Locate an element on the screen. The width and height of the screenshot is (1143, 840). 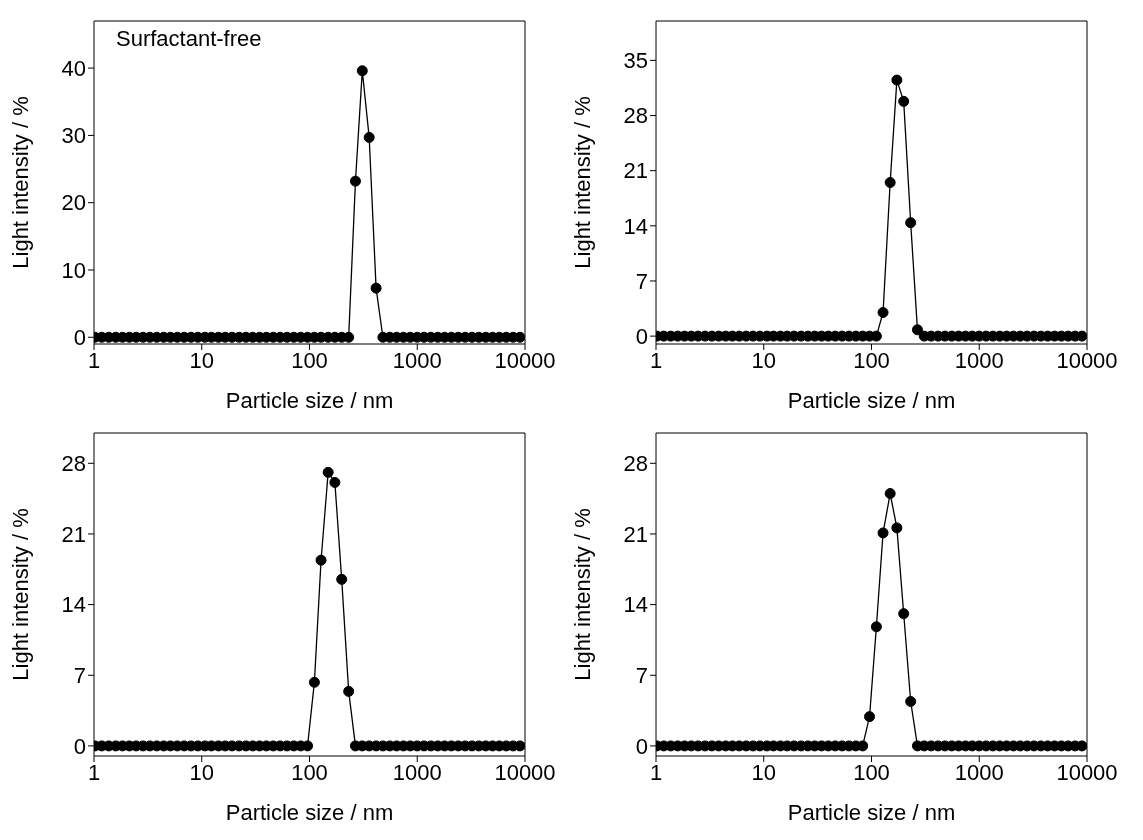
y-tick-label: 35 is located at coordinates (635, 61).